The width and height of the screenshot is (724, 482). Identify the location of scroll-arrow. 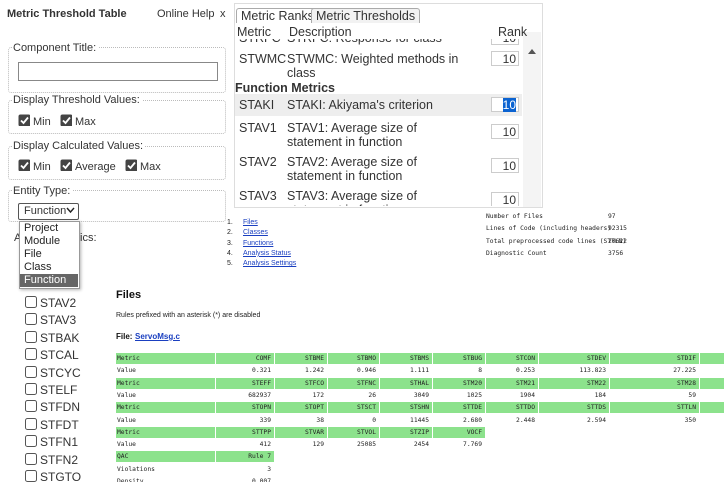
(532, 51).